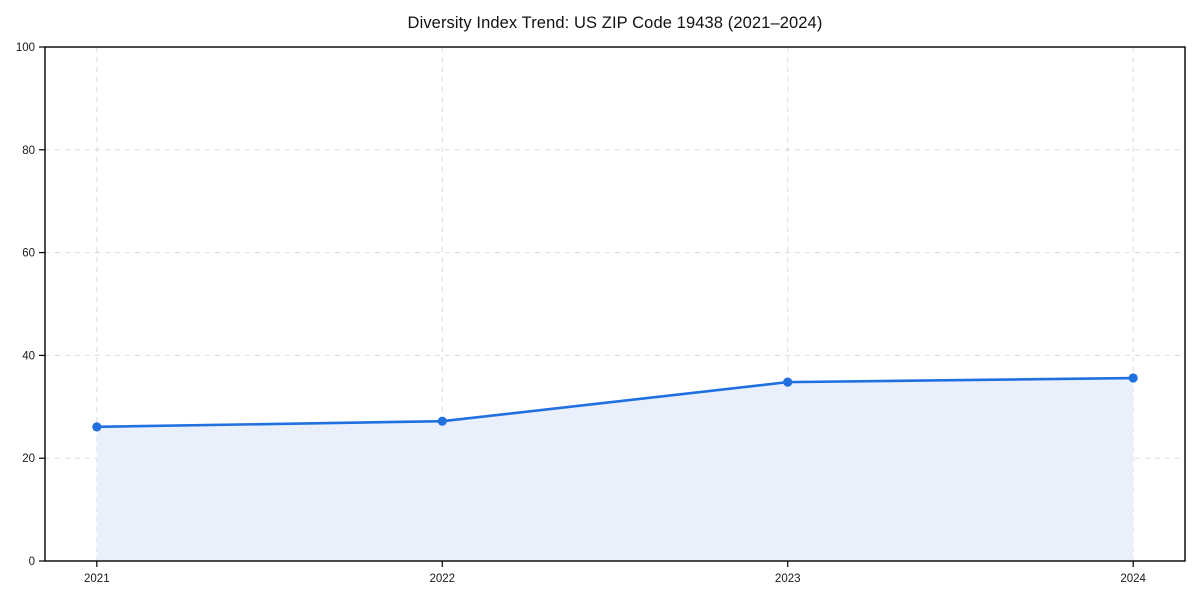  Describe the element at coordinates (1133, 579) in the screenshot. I see `x-tick-label: 2024` at that location.